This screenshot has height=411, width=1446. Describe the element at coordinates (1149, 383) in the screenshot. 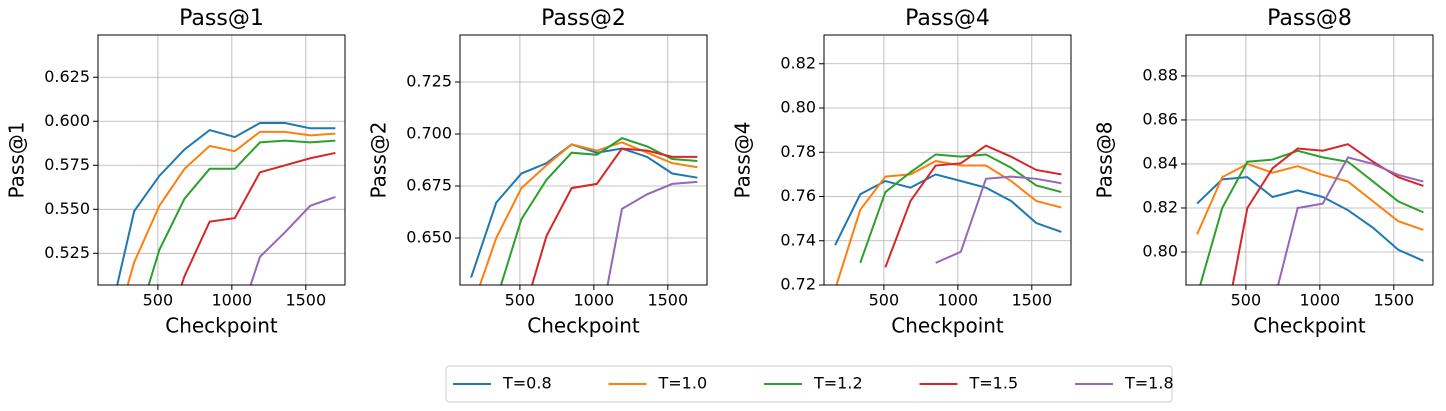

I see `legend-label: T=1.8` at that location.